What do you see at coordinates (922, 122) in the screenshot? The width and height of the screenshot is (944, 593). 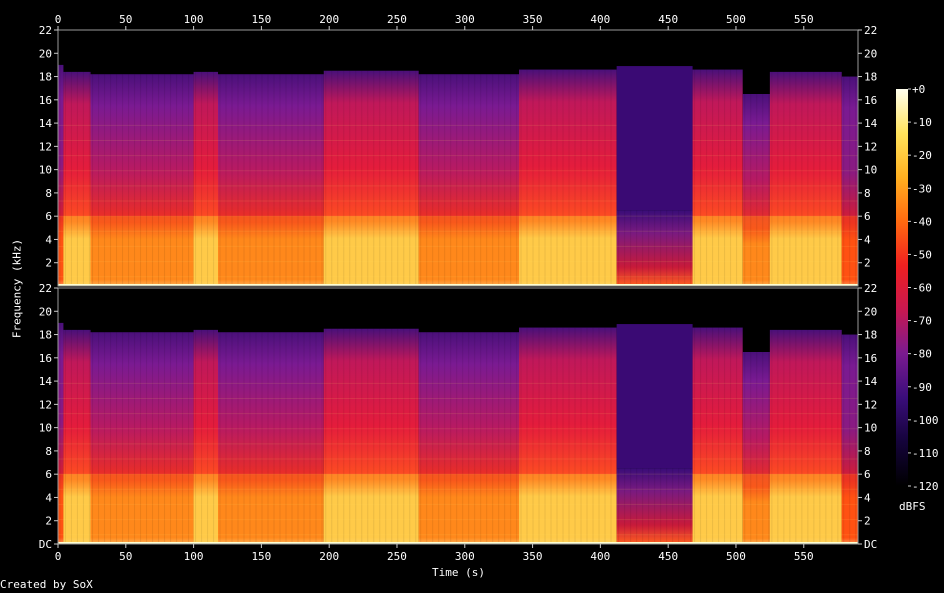 I see `colorbar-tick-label: -10` at bounding box center [922, 122].